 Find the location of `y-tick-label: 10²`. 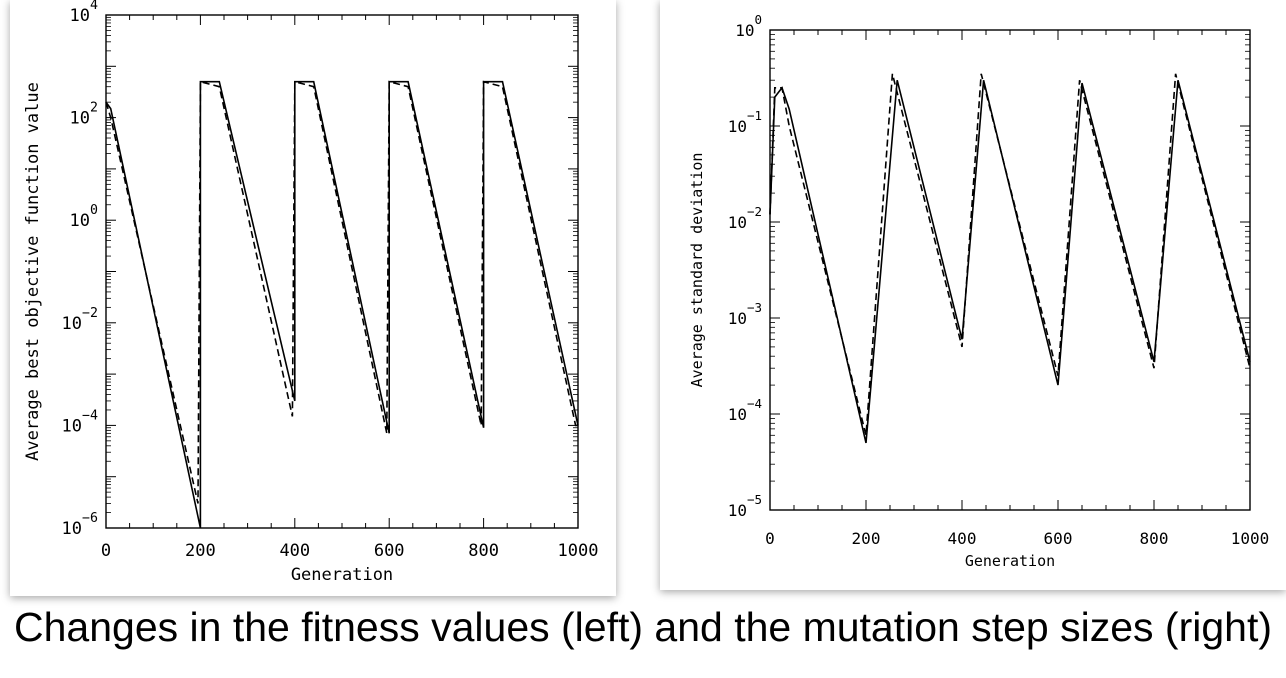

y-tick-label: 10² is located at coordinates (84, 115).